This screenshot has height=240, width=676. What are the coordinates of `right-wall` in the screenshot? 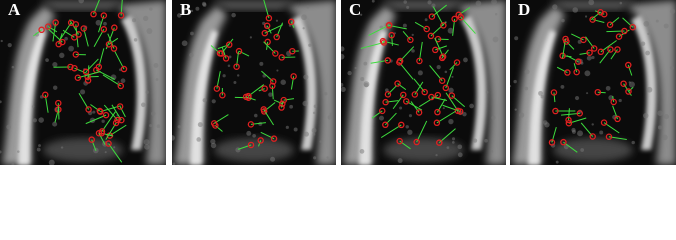 It's located at (651, 82).